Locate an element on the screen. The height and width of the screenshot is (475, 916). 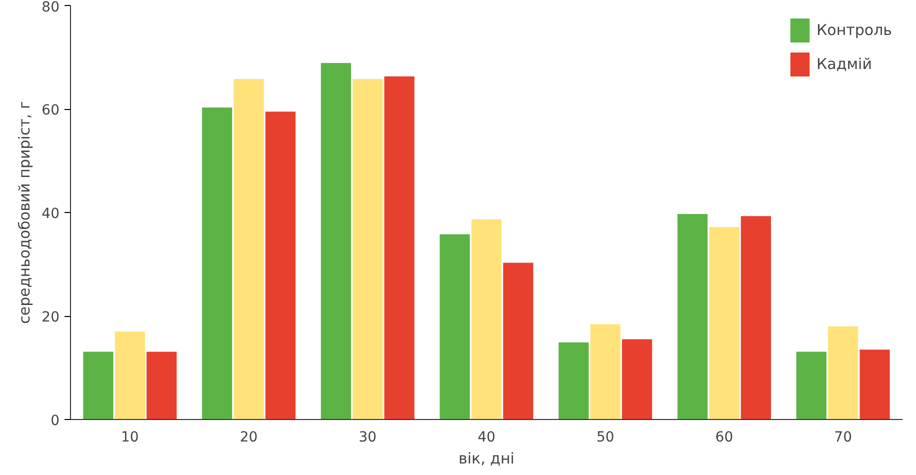
y-tick-label: 20 is located at coordinates (51, 318).